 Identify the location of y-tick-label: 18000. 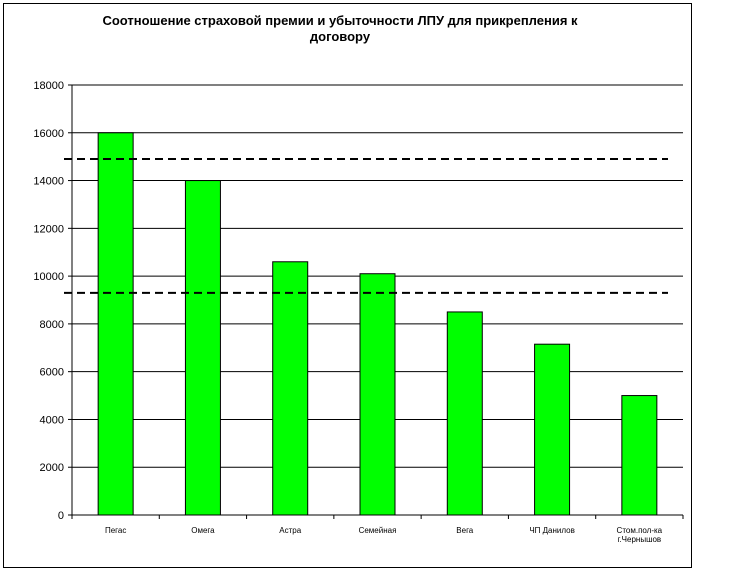
(48, 86).